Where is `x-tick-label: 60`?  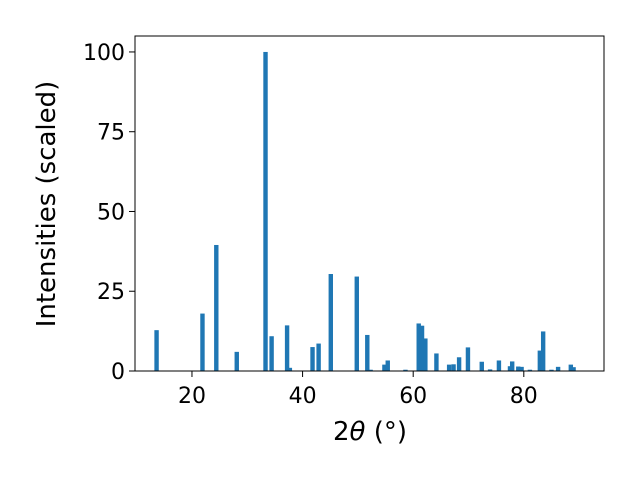 x-tick-label: 60 is located at coordinates (413, 396).